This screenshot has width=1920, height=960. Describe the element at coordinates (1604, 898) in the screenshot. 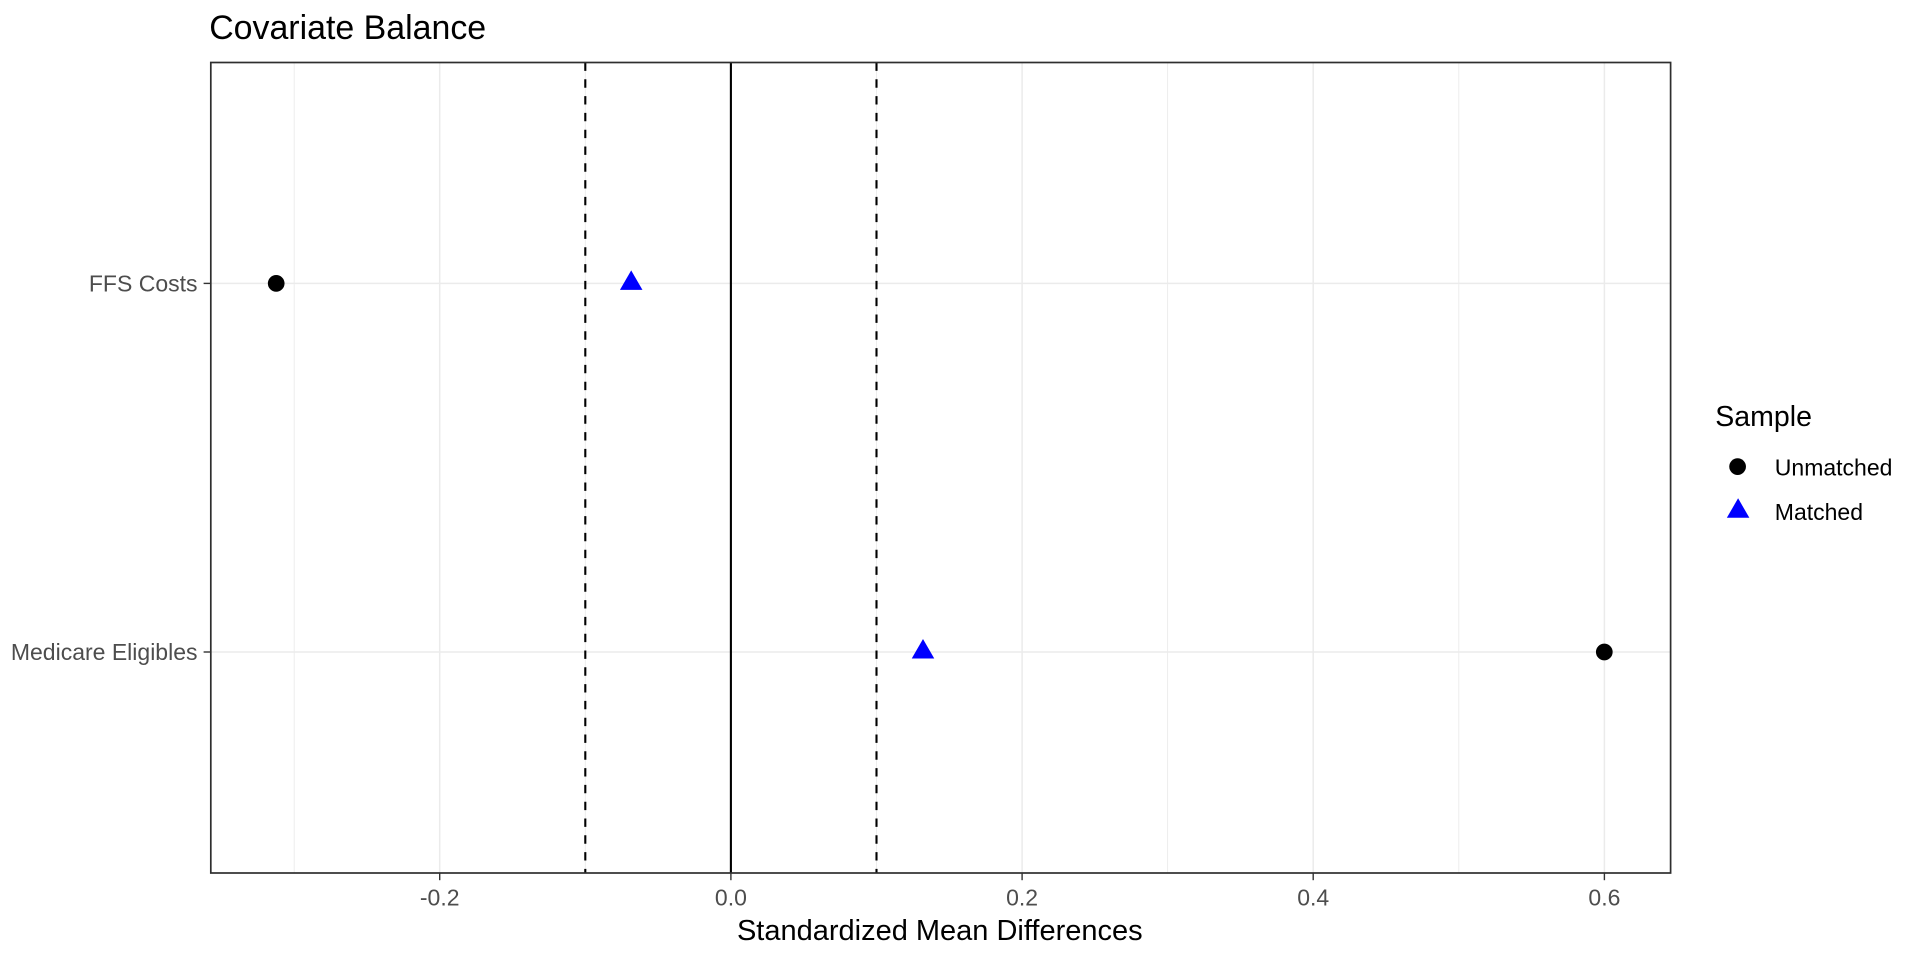

I see `svg-text: 0.6` at that location.